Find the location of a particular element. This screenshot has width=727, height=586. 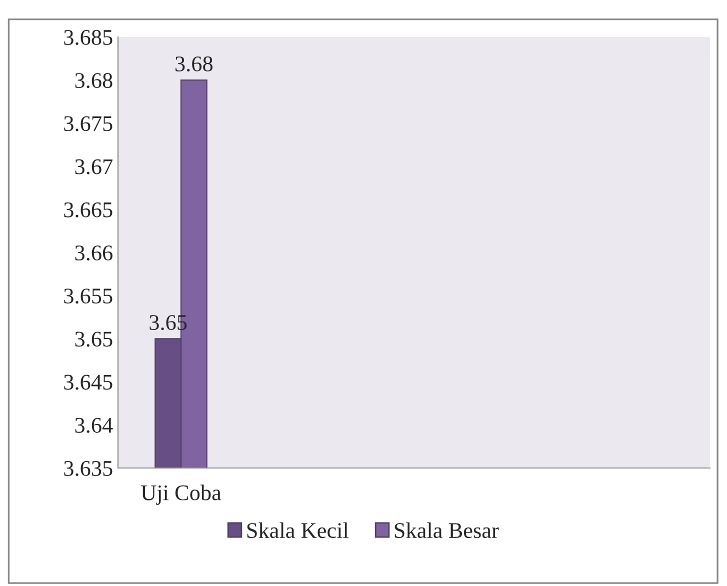

y-tick-label: 3.68 is located at coordinates (93, 80).